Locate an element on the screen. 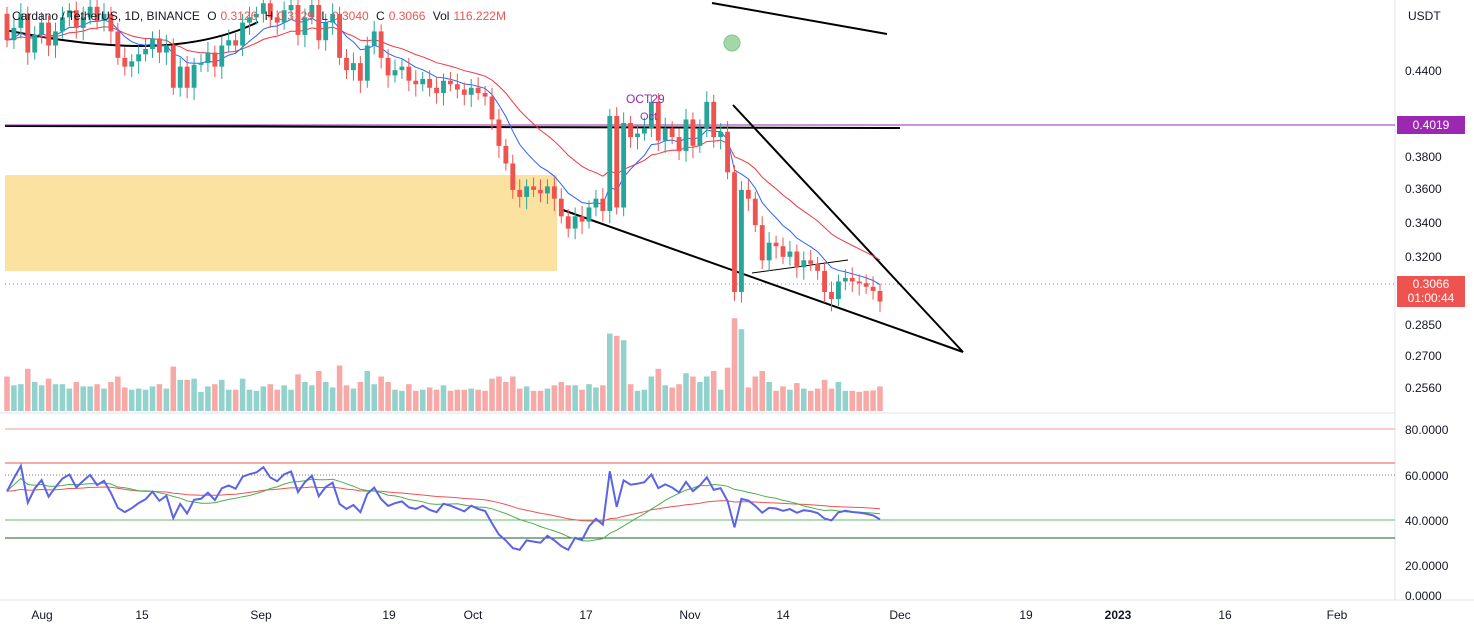  wedge-upper-line is located at coordinates (848, 228).